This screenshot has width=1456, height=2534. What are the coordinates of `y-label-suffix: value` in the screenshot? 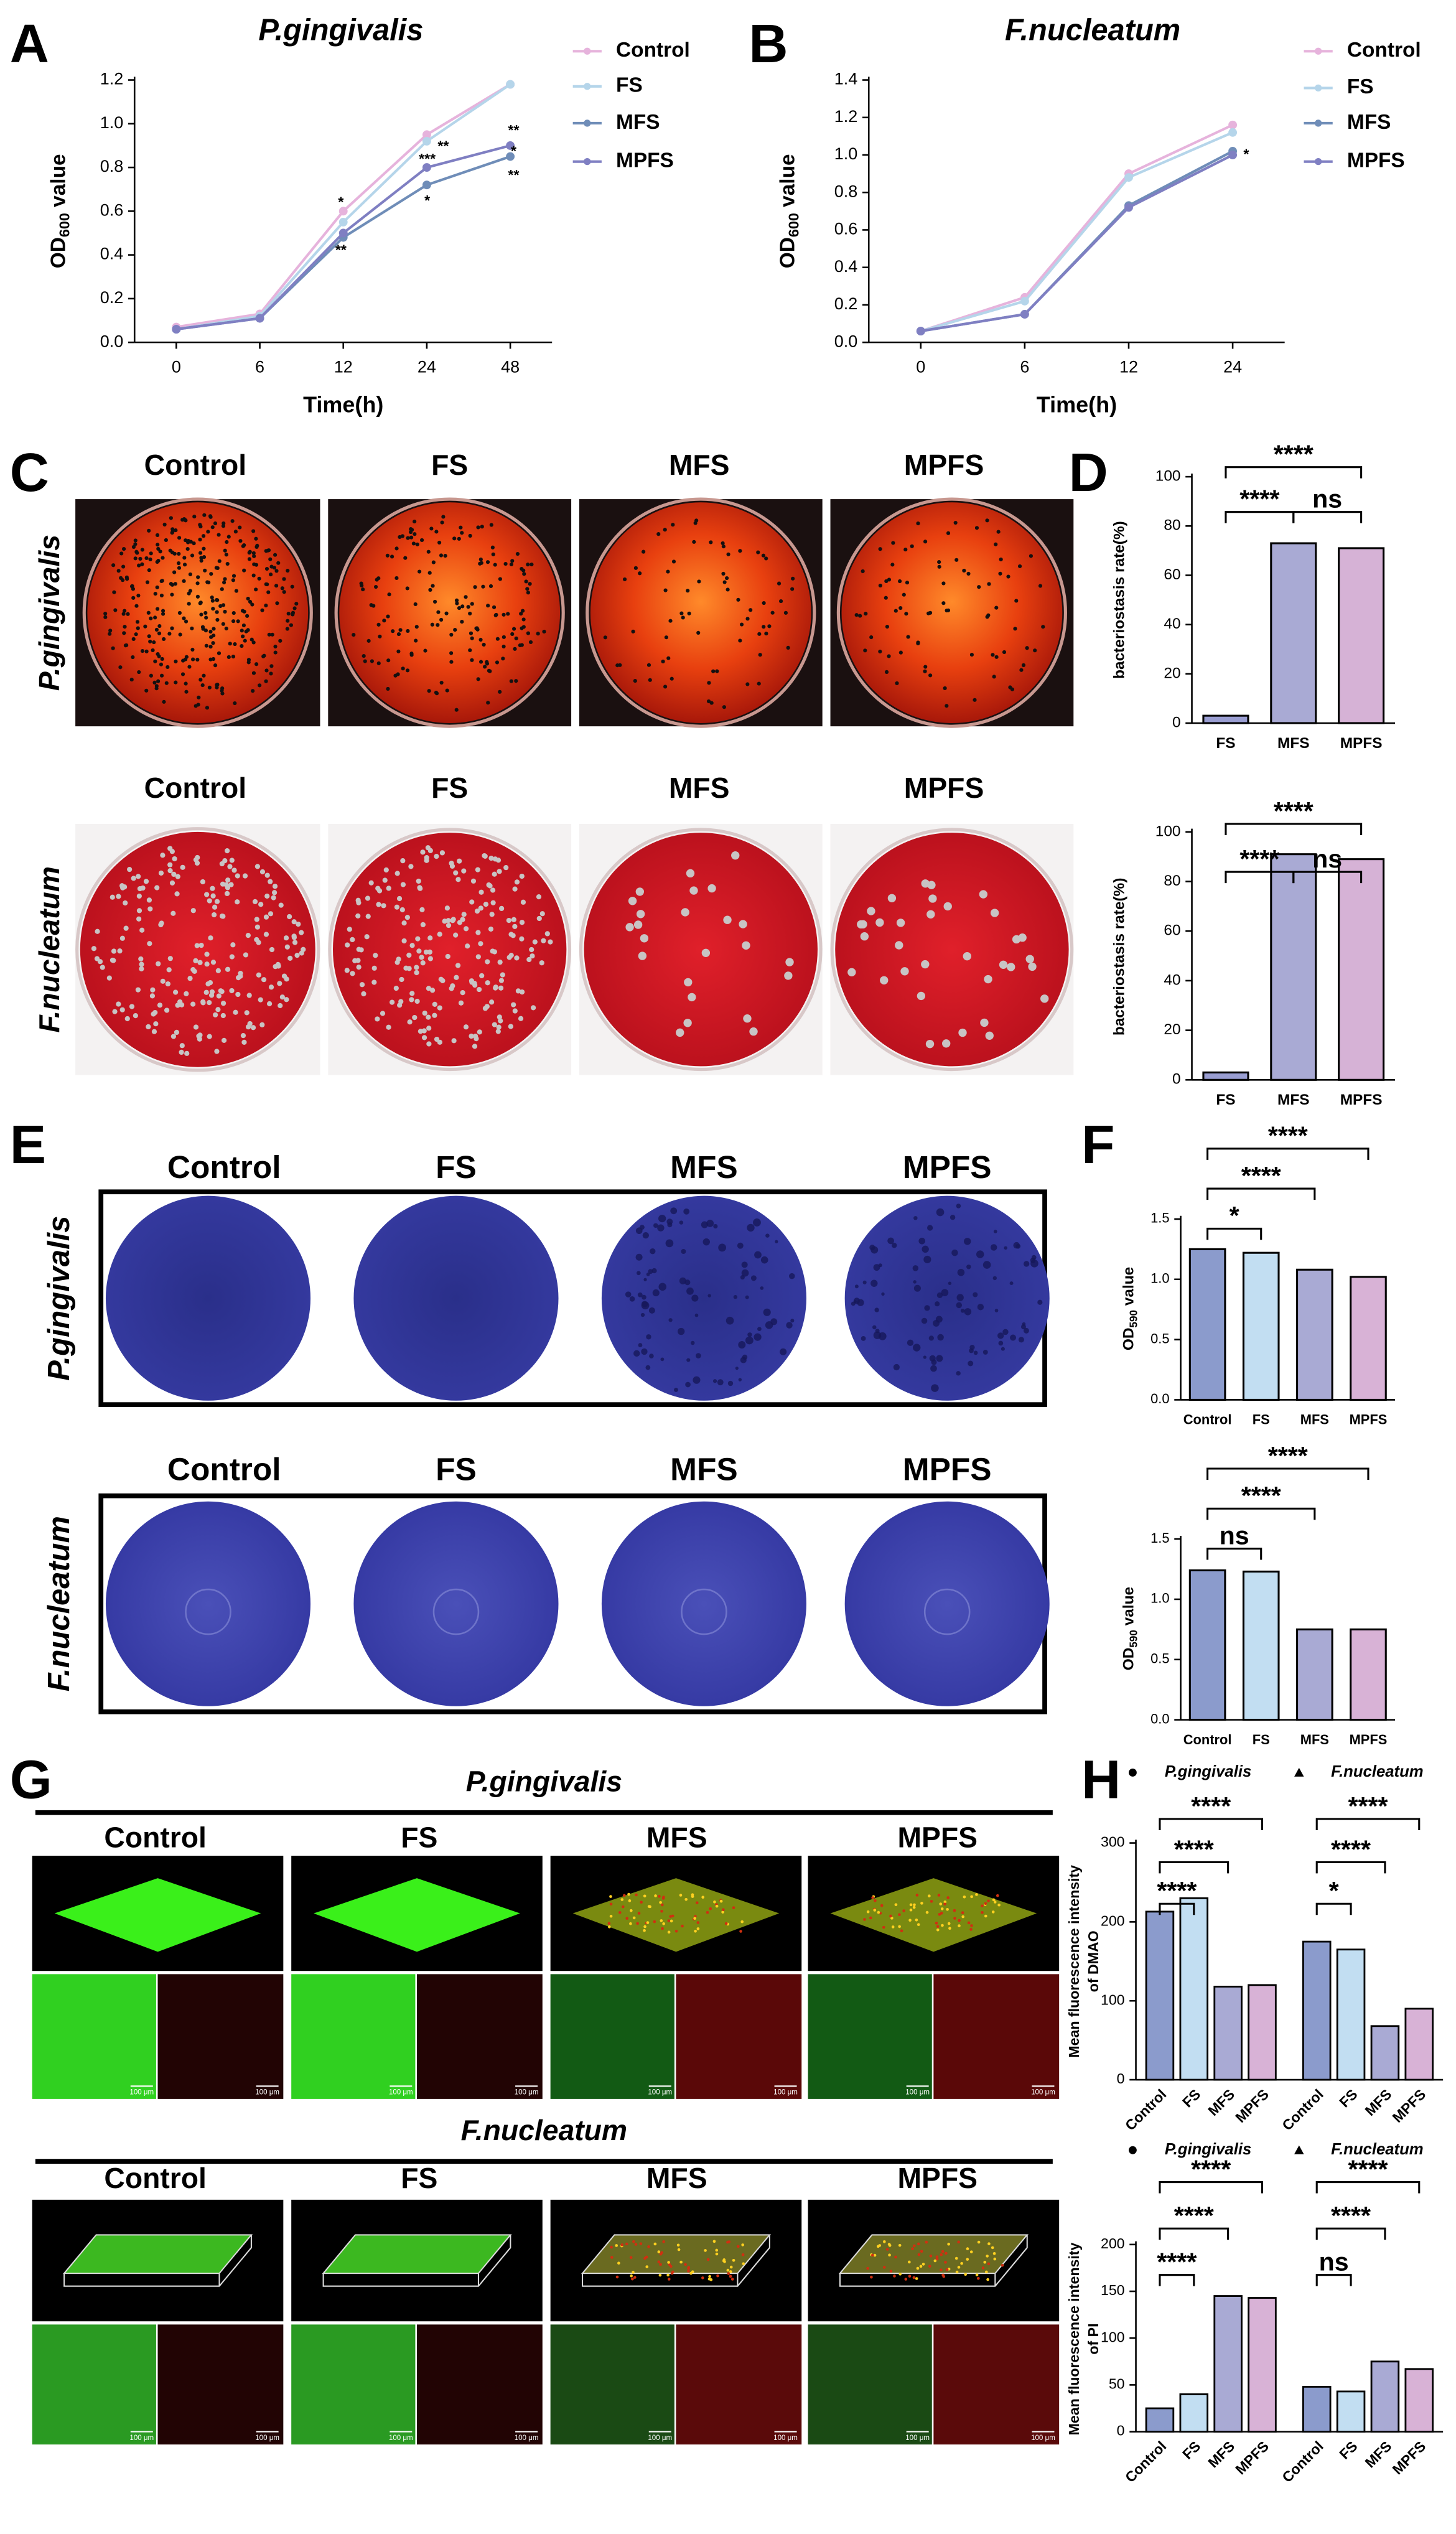 It's located at (59, 183).